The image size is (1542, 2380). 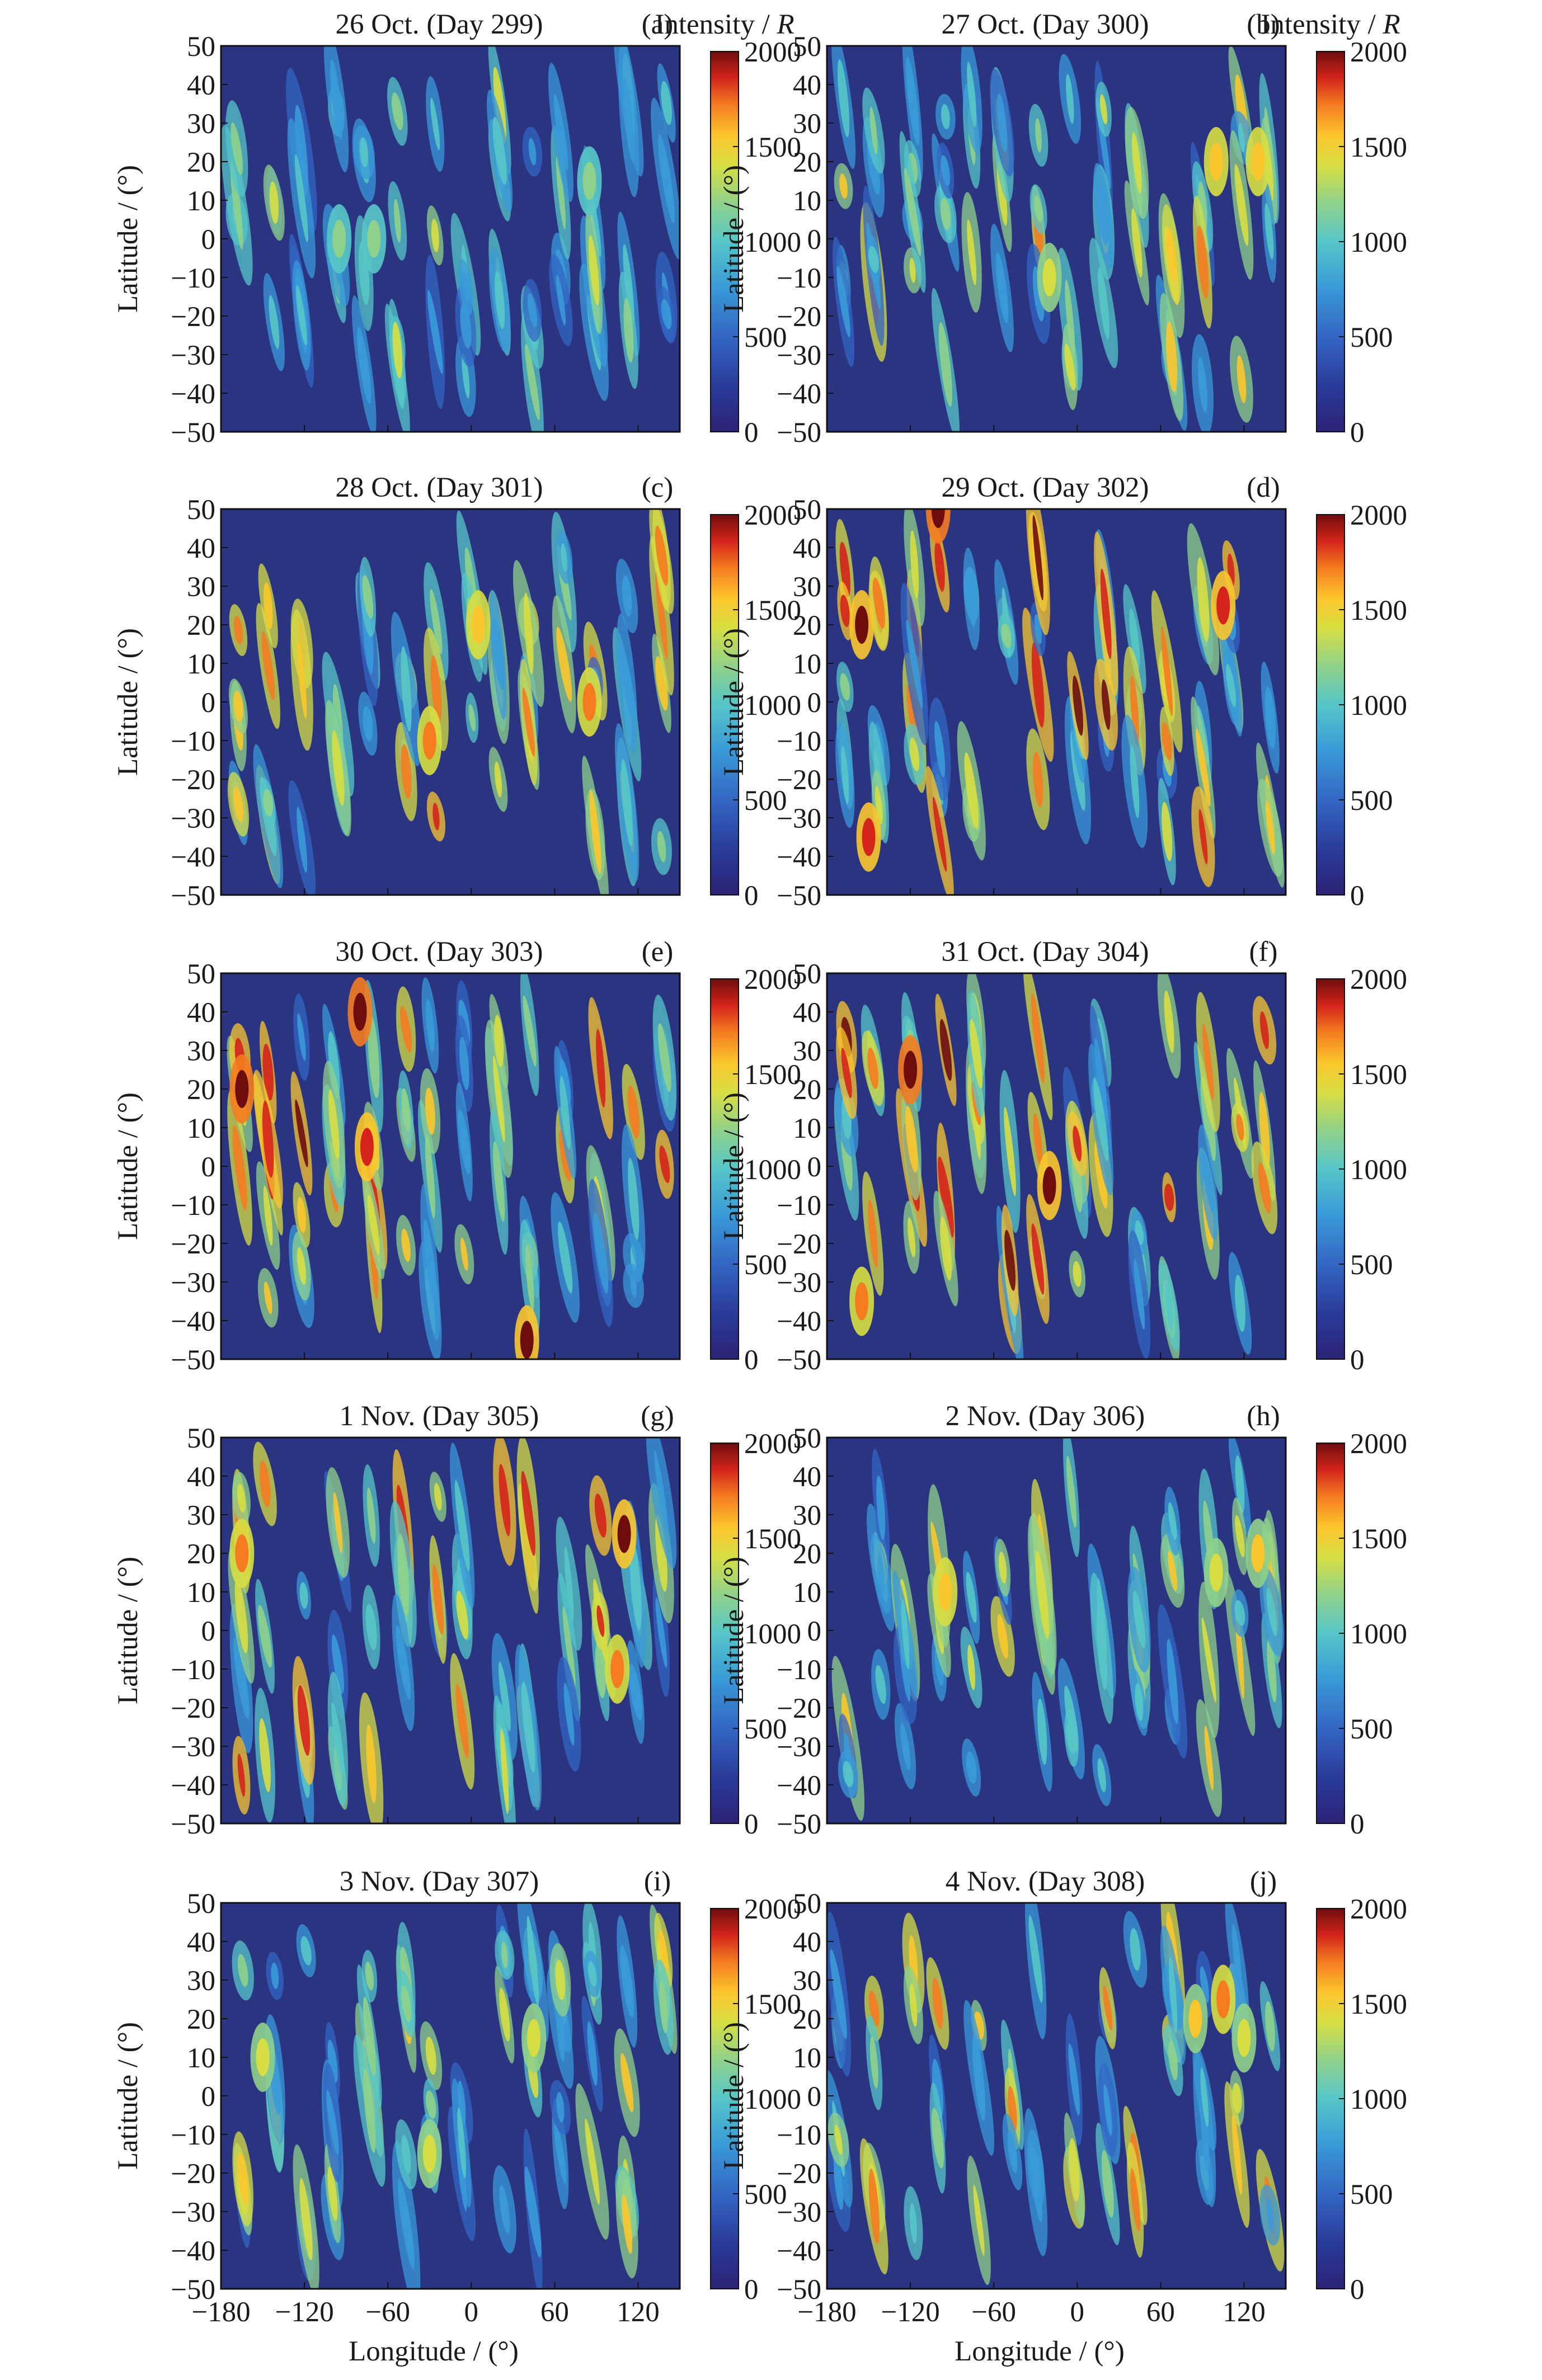 I want to click on y-tick-label: −10, so click(x=799, y=1206).